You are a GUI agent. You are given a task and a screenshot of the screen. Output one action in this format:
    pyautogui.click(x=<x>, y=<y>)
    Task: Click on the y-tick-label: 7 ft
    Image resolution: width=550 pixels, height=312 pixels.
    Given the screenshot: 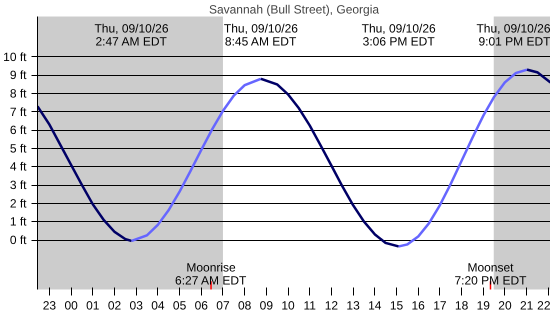 What is the action you would take?
    pyautogui.click(x=19, y=111)
    